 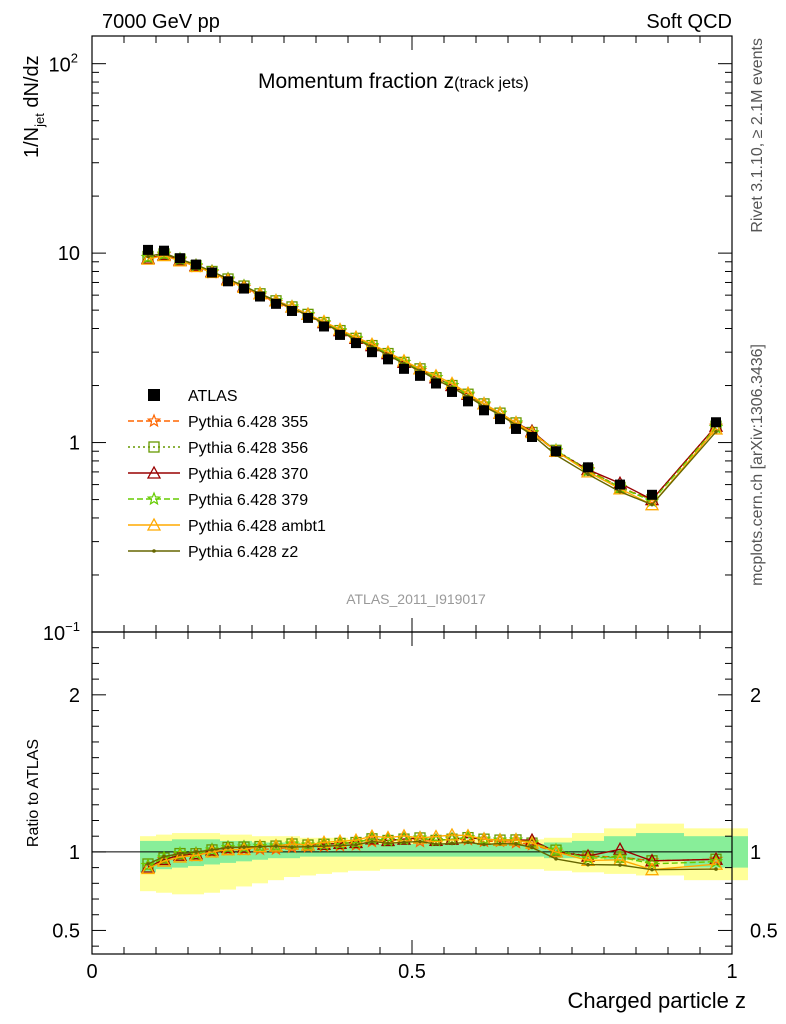 I want to click on series-2-ratio-point, so click(x=372, y=838).